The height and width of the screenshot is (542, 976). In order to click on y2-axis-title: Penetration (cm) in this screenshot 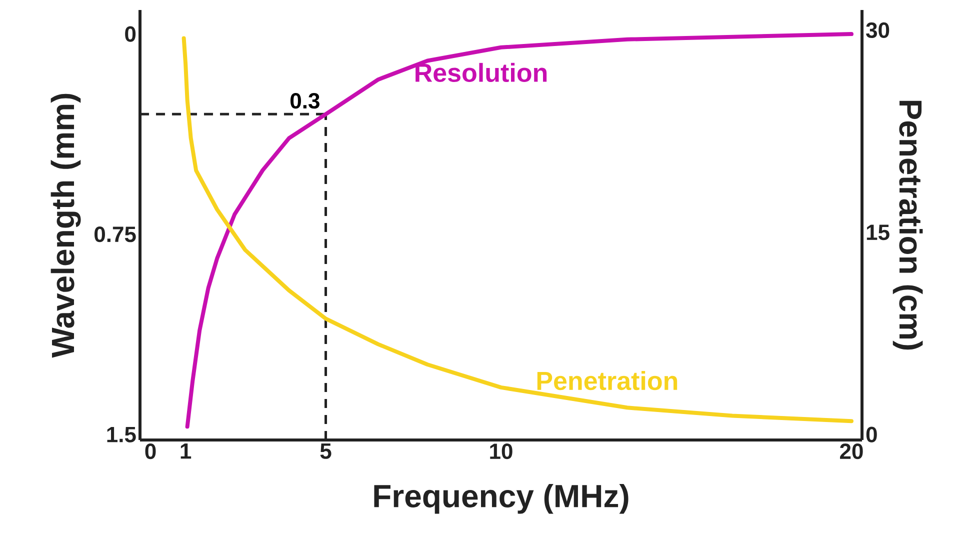, I will do `click(907, 225)`.